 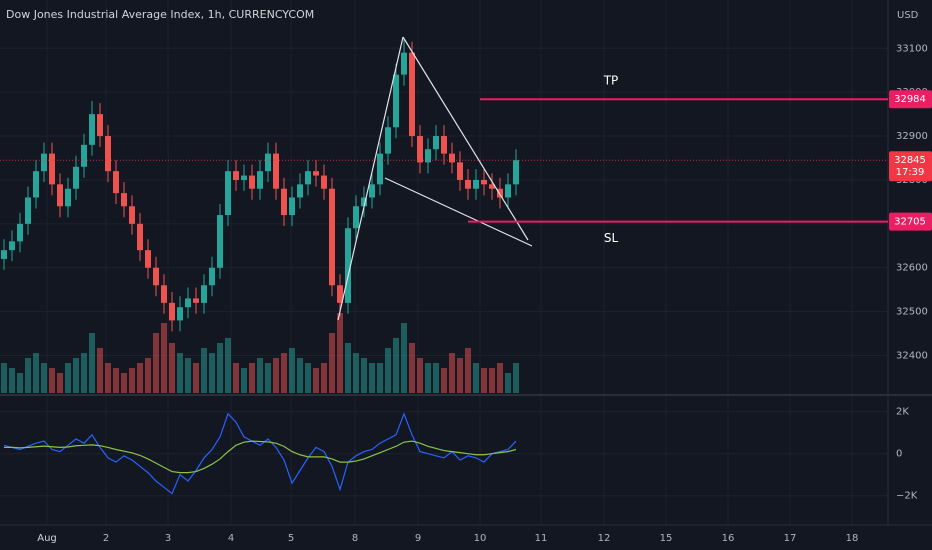 I want to click on x-tick-label: 15, so click(x=666, y=538).